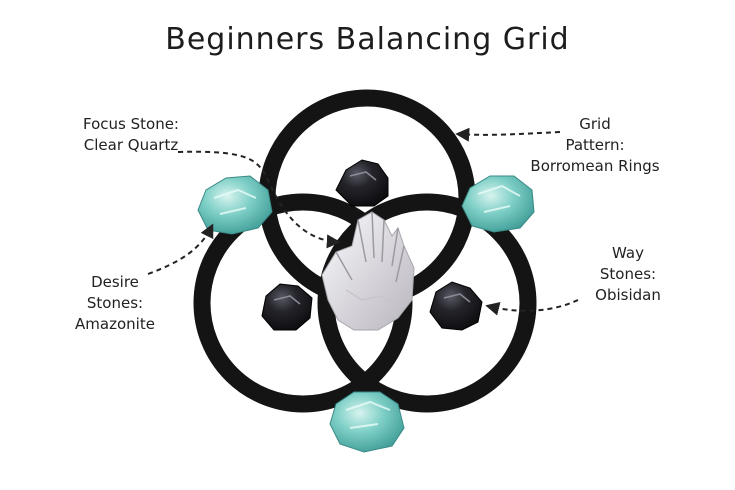  I want to click on focus-label-line1: Focus Stone:, so click(131, 124).